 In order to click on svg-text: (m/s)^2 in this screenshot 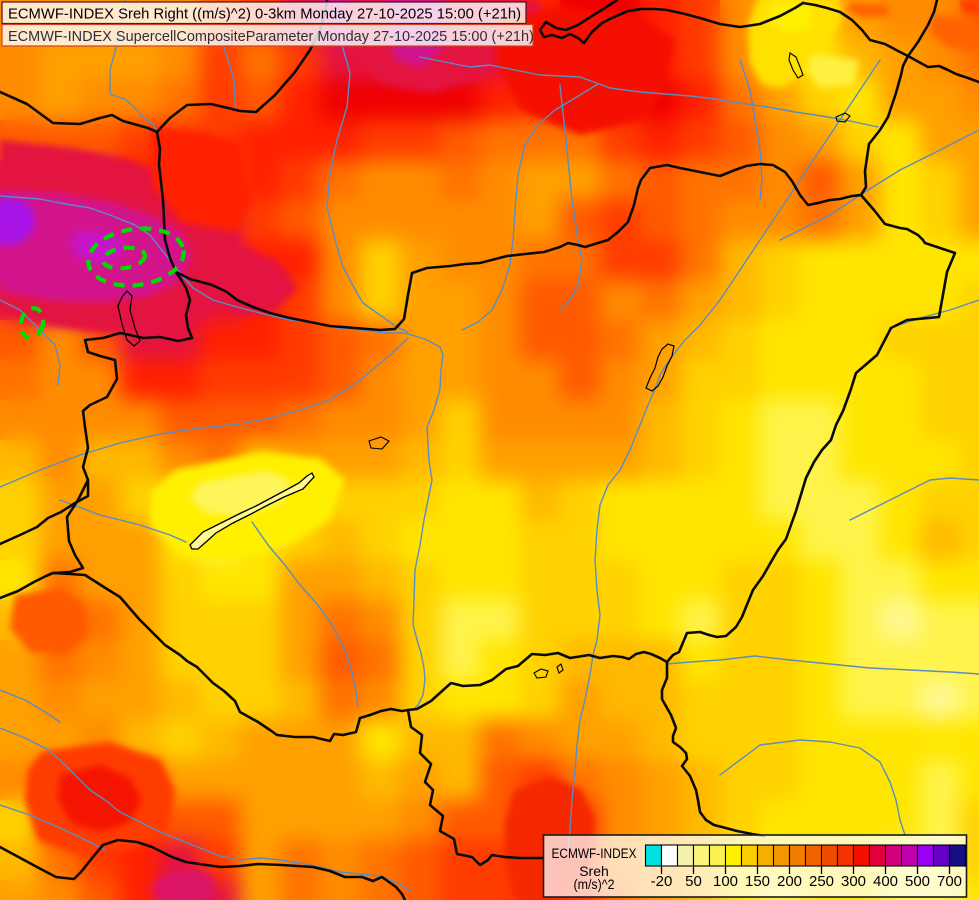, I will do `click(594, 884)`.